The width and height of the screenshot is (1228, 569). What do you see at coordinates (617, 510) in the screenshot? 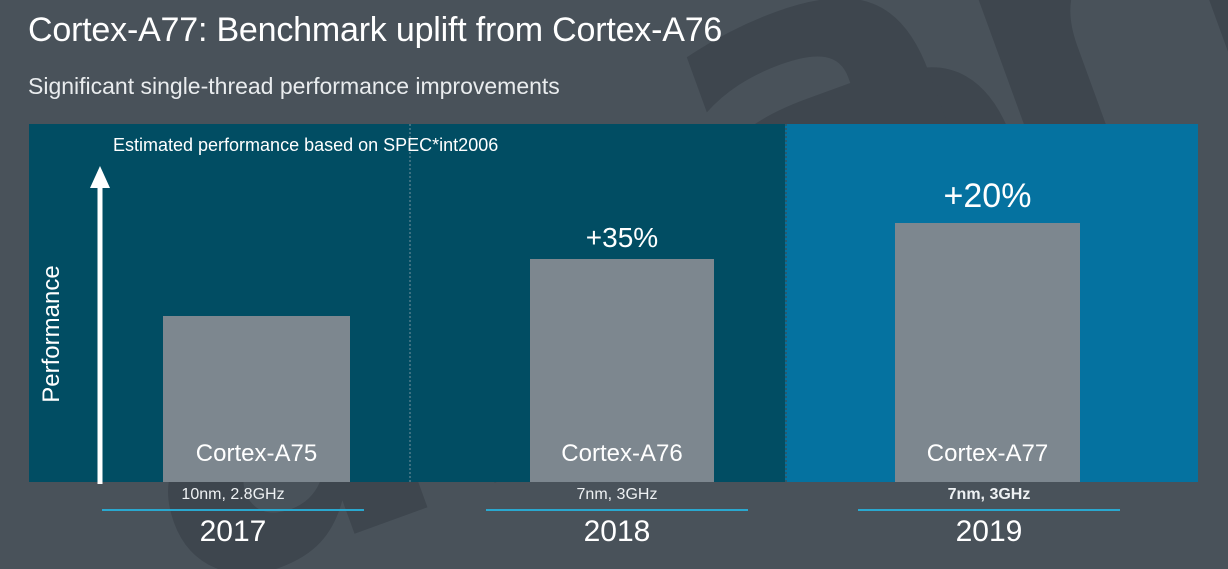
I see `footer-rule-2018` at bounding box center [617, 510].